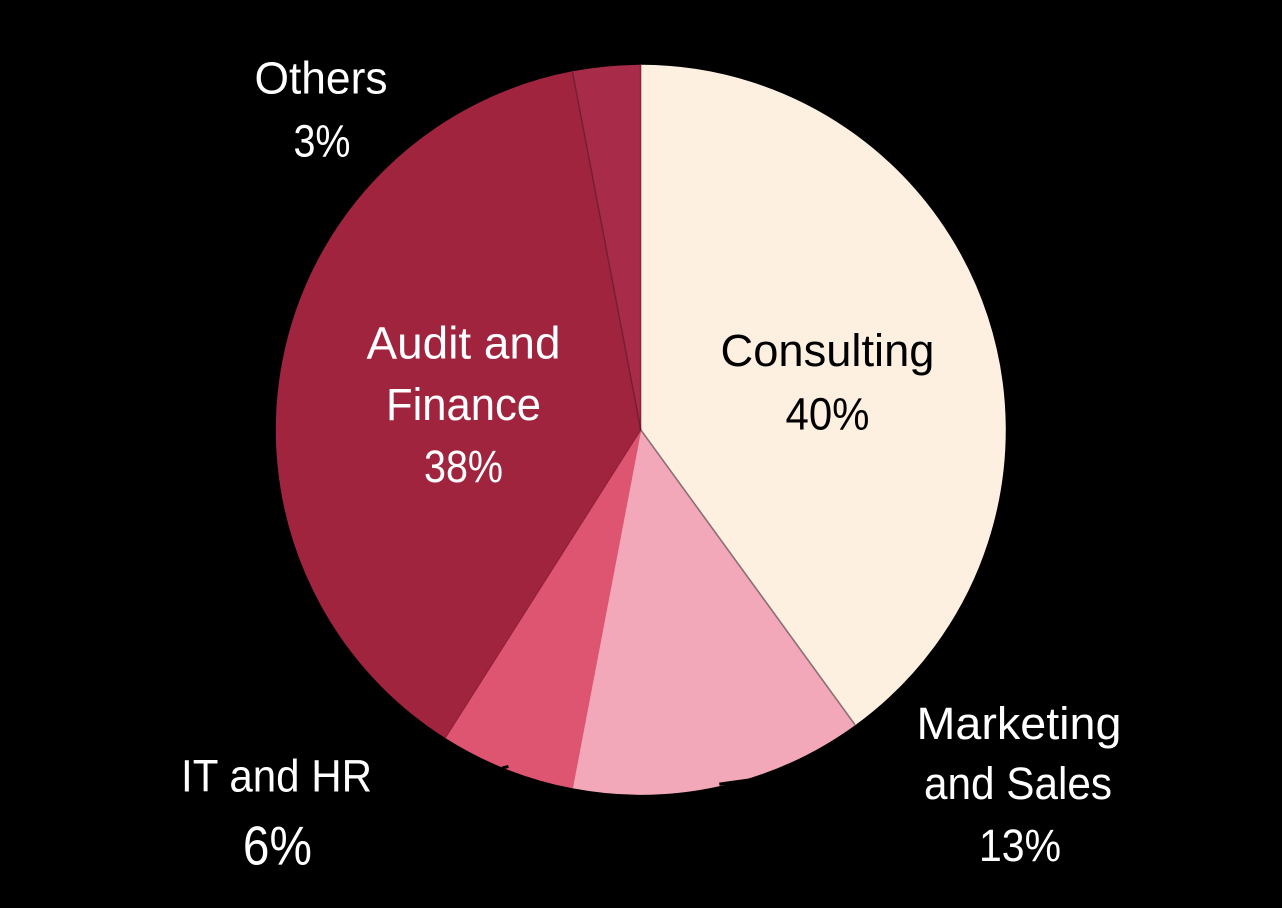 The width and height of the screenshot is (1282, 908). I want to click on svg-text: Marketing, so click(1019, 723).